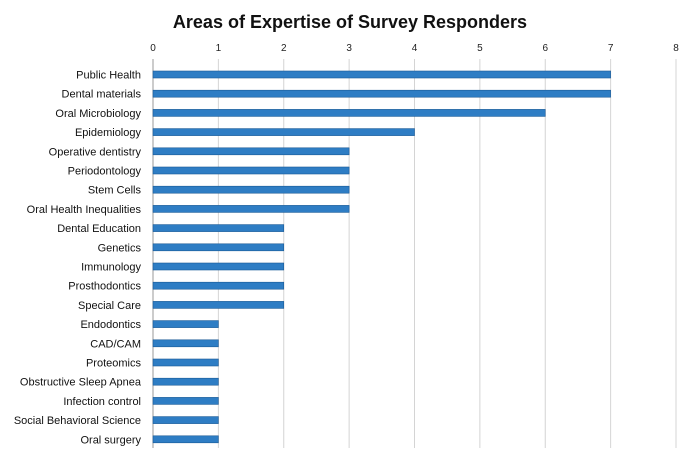  Describe the element at coordinates (108, 76) in the screenshot. I see `category-label: Public Health` at that location.